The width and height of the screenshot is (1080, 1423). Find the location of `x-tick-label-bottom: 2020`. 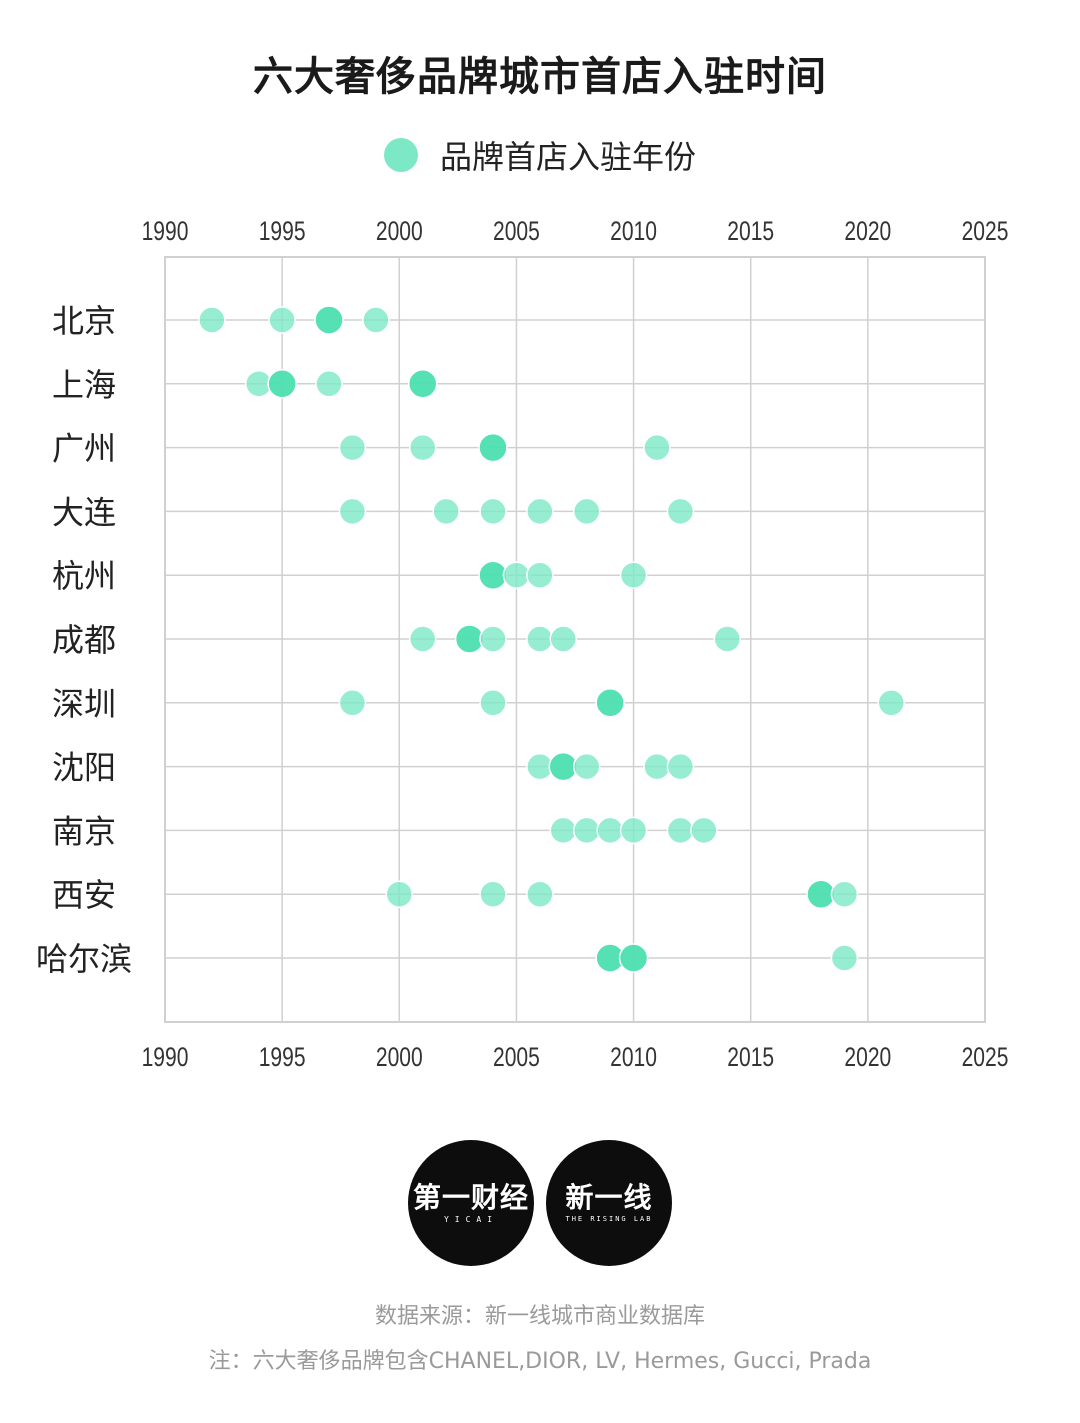

x-tick-label-bottom: 2020 is located at coordinates (867, 1058).